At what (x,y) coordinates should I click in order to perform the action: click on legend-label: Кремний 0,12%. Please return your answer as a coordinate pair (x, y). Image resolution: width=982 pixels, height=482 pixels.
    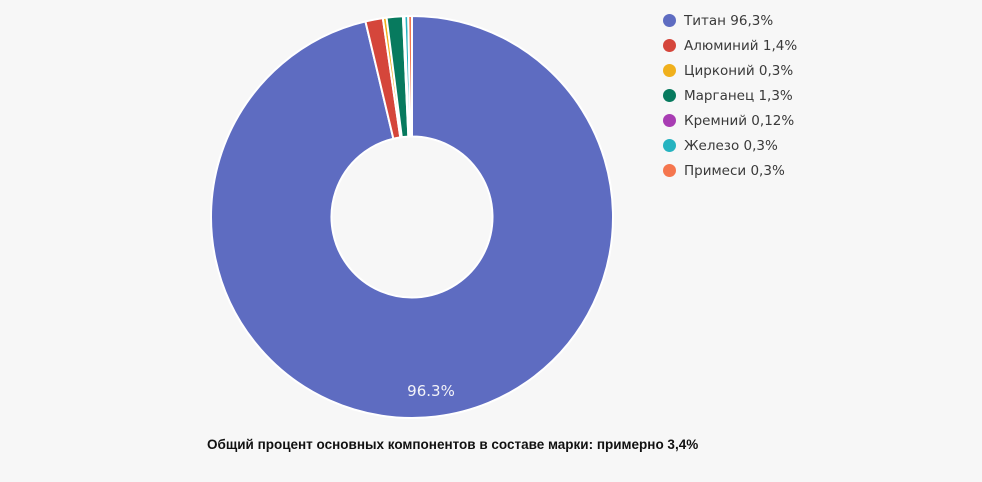
    Looking at the image, I should click on (739, 120).